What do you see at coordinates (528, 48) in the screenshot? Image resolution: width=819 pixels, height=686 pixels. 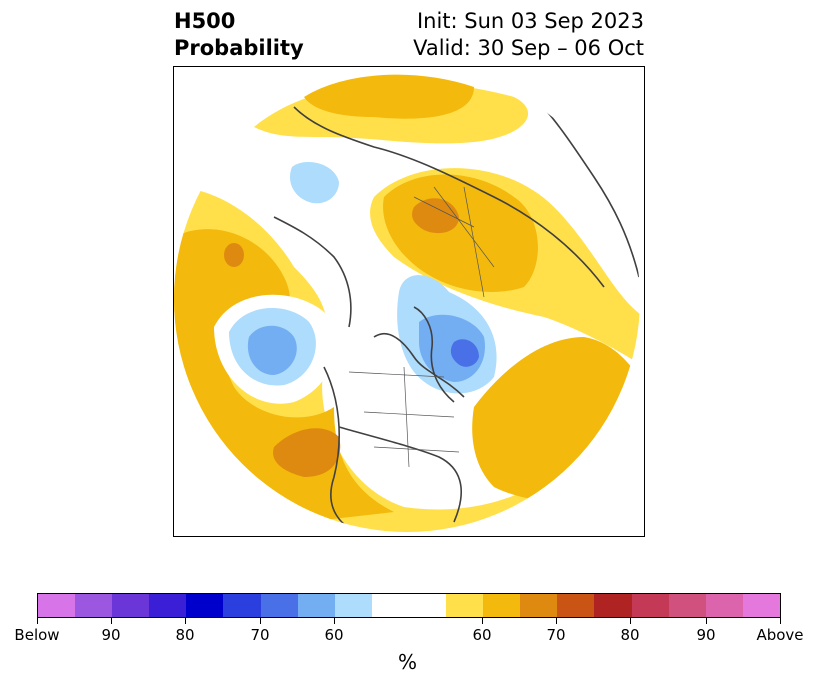 I see `valid-date: Valid: 30 Sep – 06 Oct` at bounding box center [528, 48].